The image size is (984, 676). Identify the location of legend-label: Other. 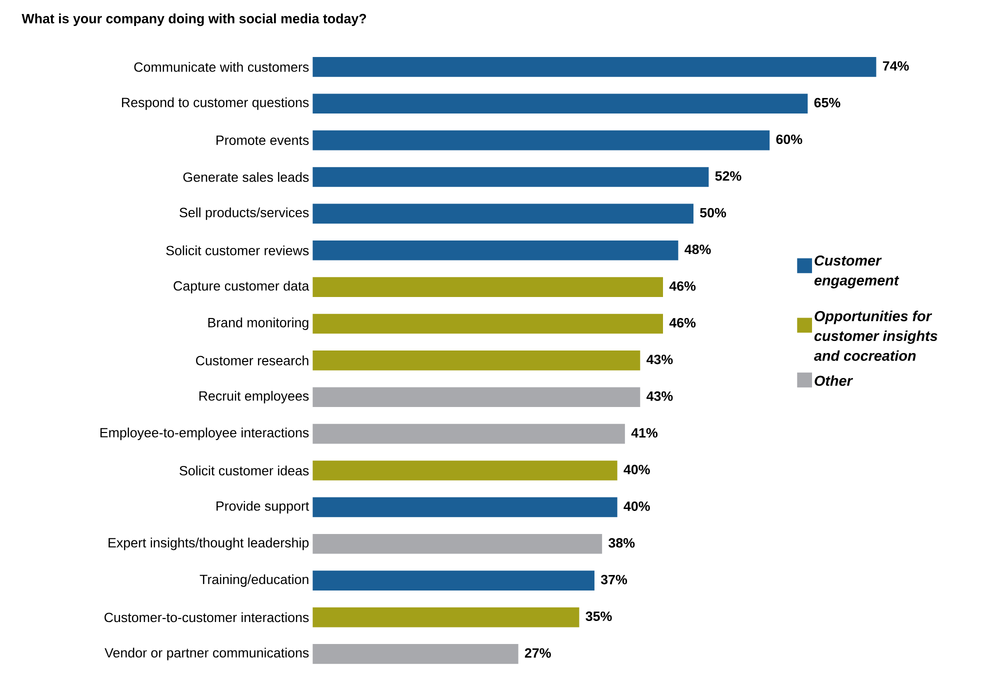
(834, 380).